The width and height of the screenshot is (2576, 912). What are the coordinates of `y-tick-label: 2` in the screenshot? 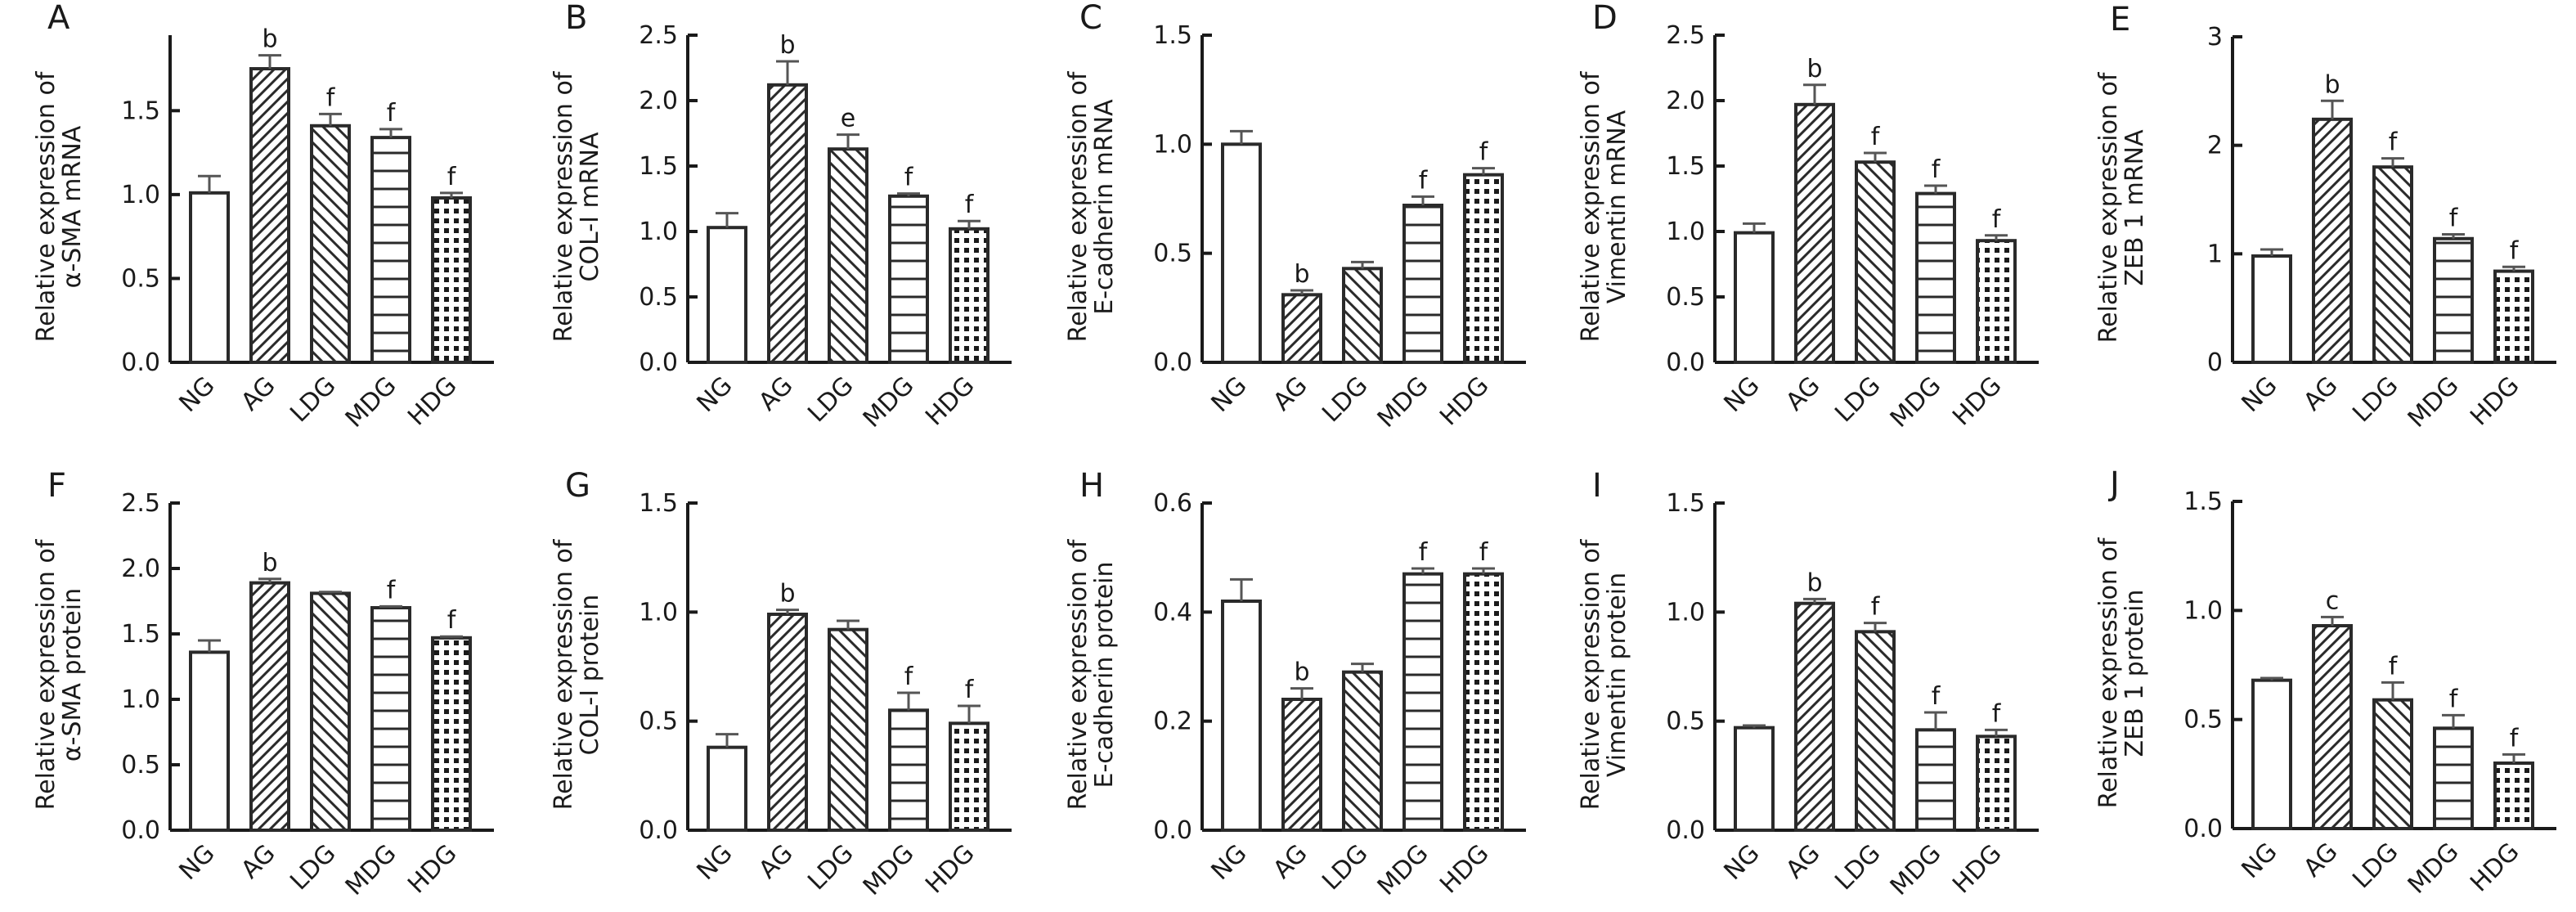 It's located at (2215, 146).